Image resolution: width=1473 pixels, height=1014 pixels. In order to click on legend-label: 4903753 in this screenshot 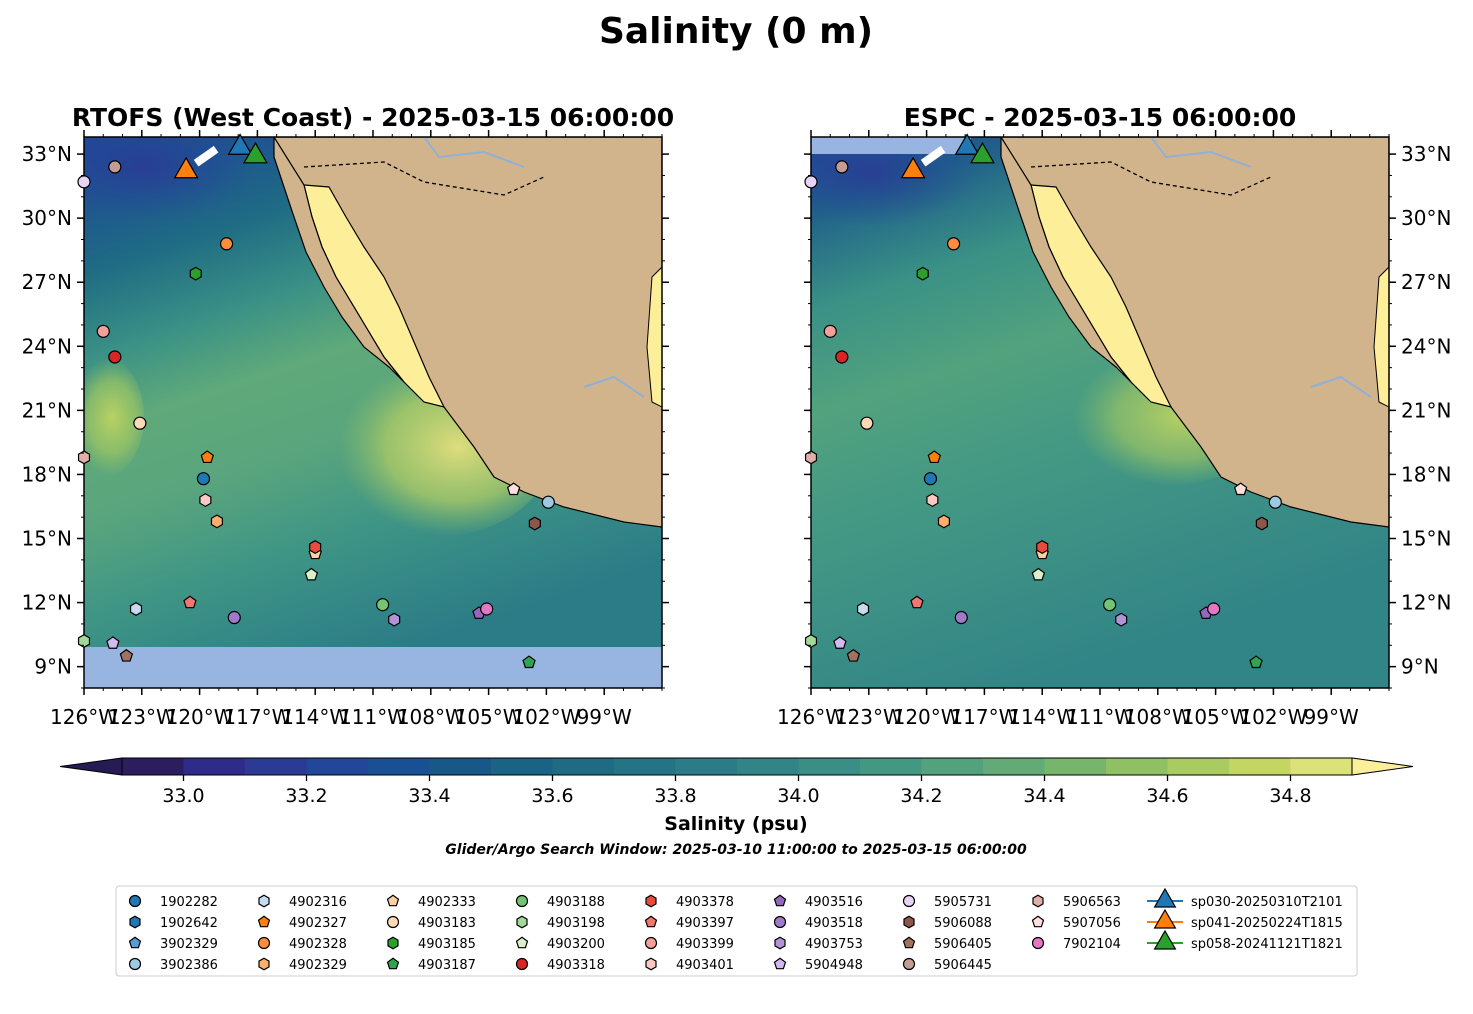, I will do `click(834, 944)`.